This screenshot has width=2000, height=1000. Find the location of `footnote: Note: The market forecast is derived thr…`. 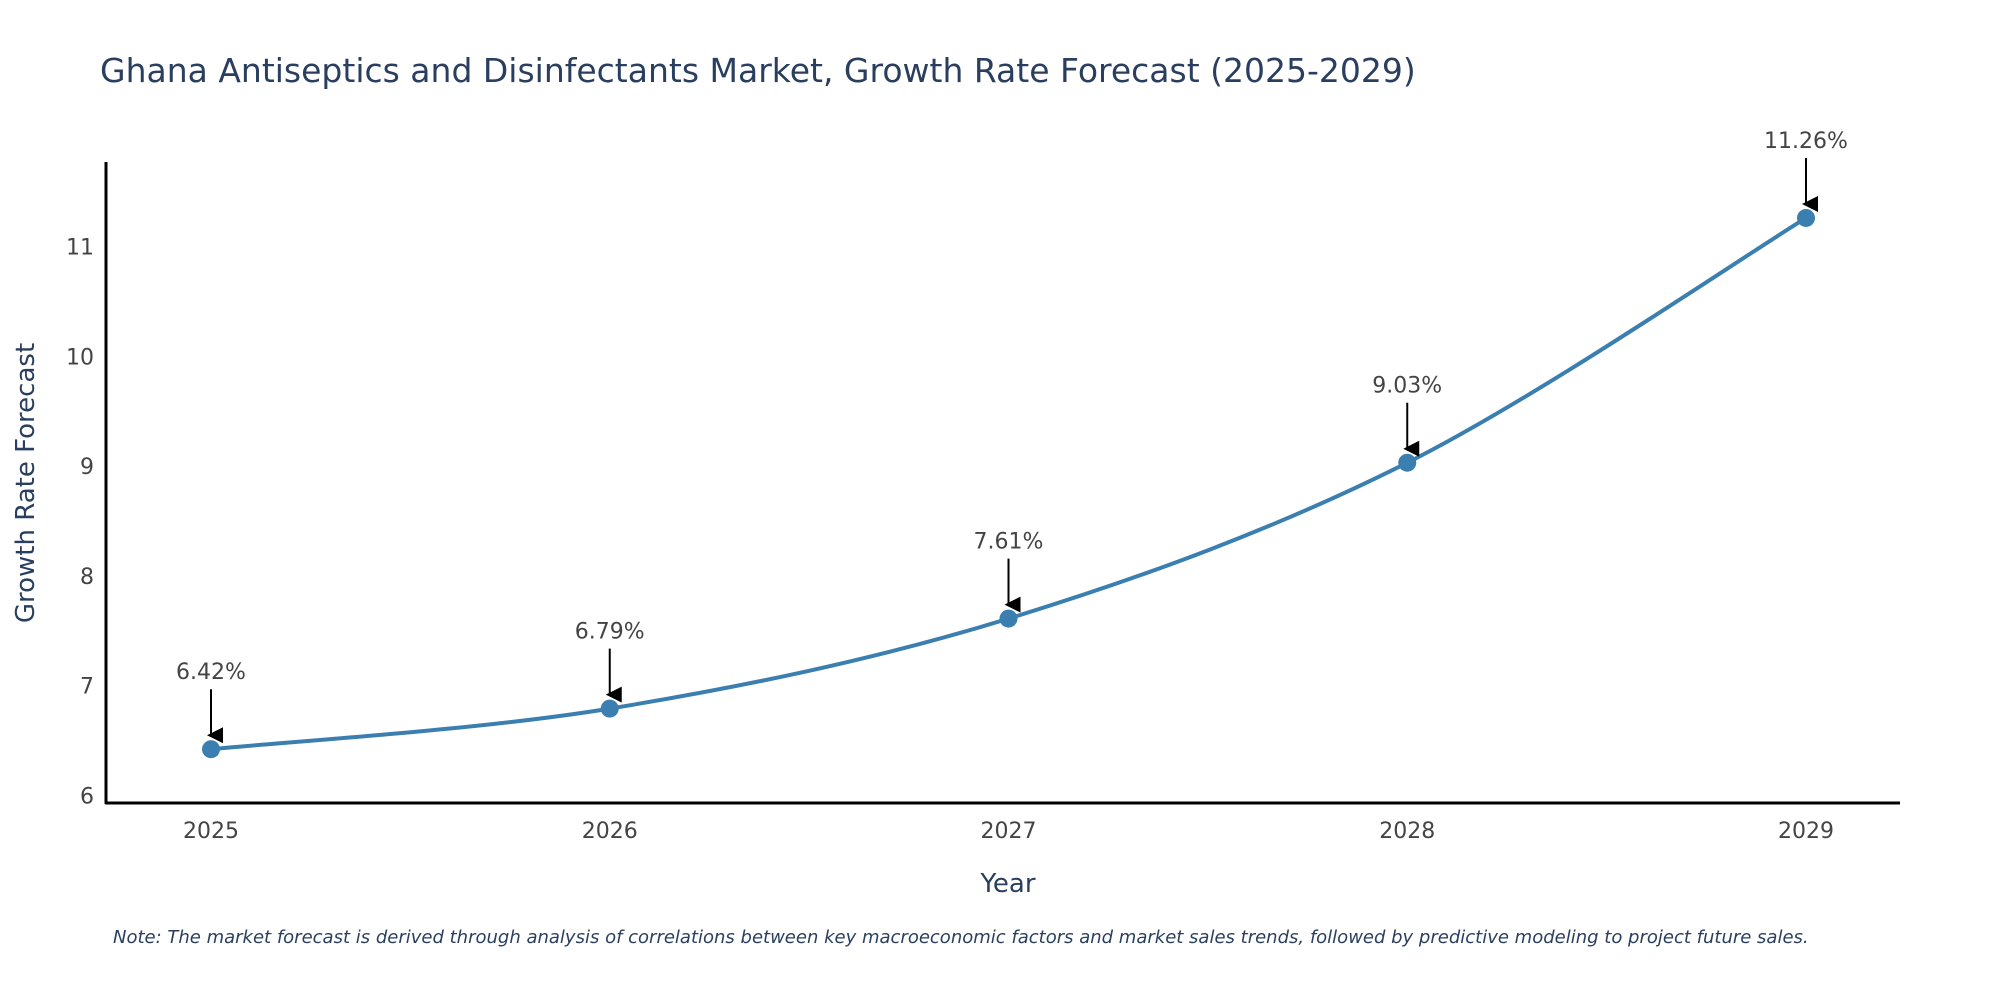

footnote: Note: The market forecast is derived thr… is located at coordinates (961, 937).